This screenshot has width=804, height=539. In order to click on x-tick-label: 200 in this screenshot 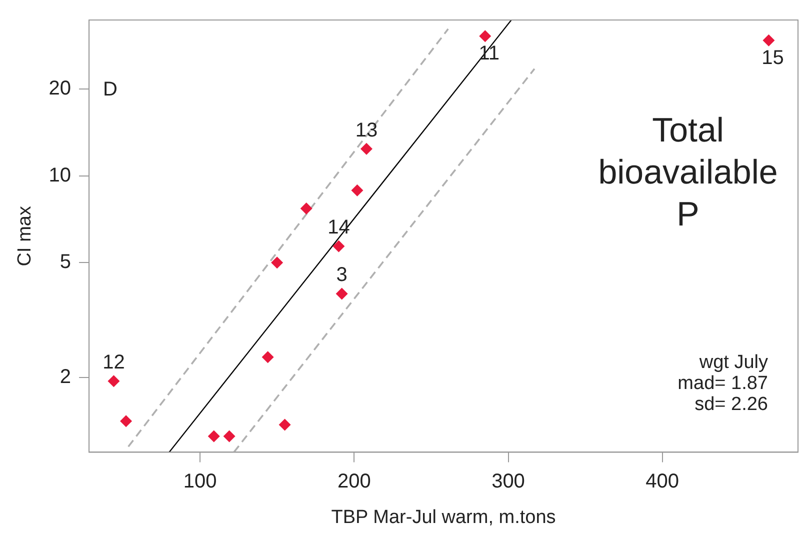, I will do `click(354, 481)`.